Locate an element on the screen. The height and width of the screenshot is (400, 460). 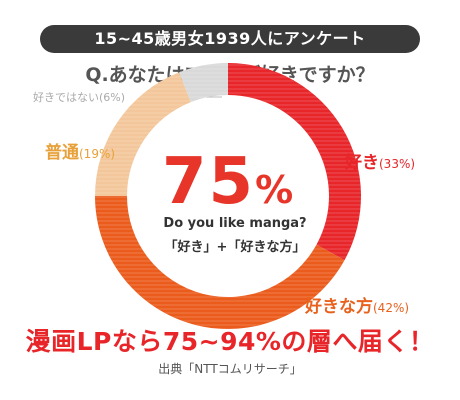
label-neutral-name: 普通 is located at coordinates (62, 153).